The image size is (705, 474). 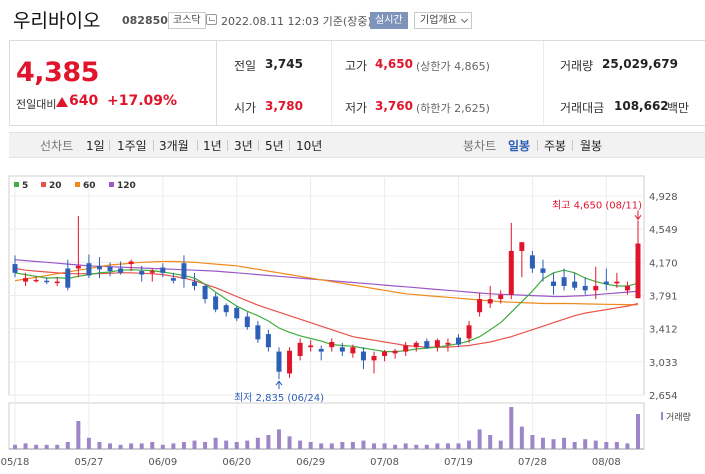 What do you see at coordinates (389, 20) in the screenshot?
I see `realtime-button: 실시간` at bounding box center [389, 20].